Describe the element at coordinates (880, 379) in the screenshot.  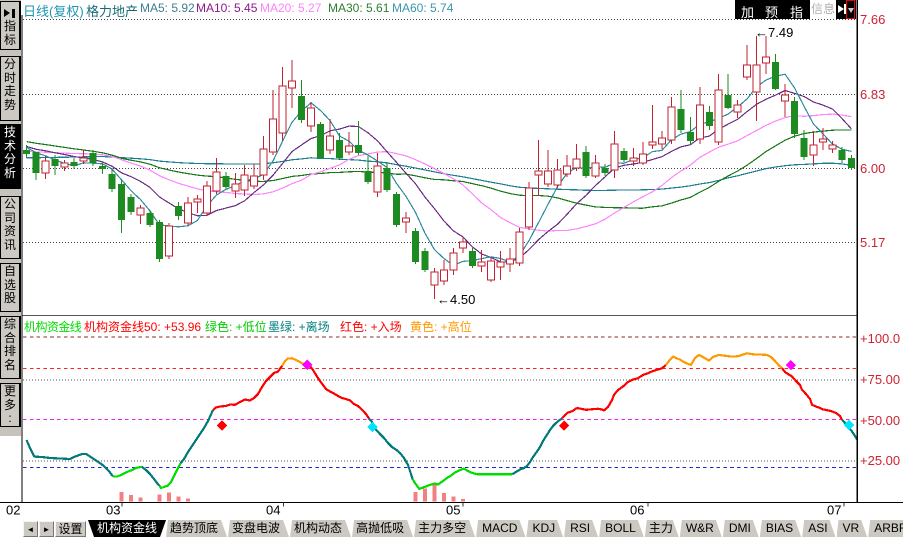
I see `svg-text: +75.00` at that location.